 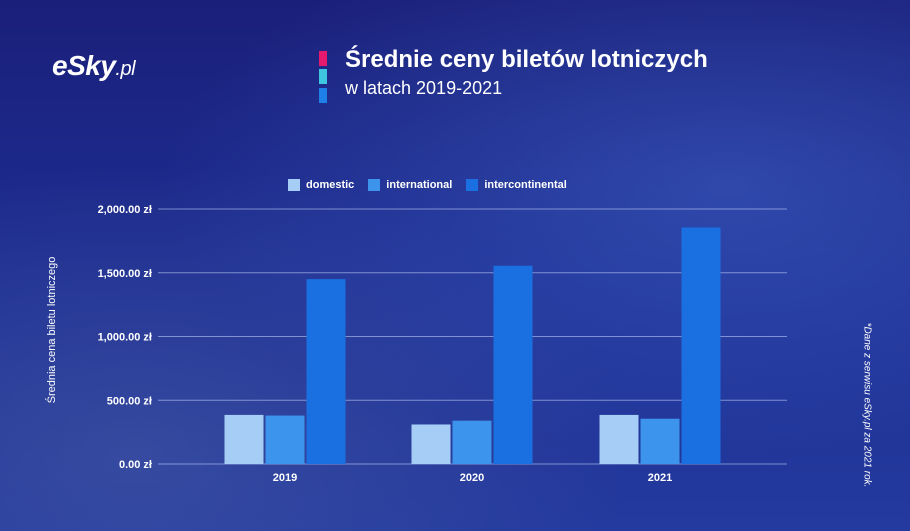 I want to click on accent-bar-pink, so click(x=323, y=58).